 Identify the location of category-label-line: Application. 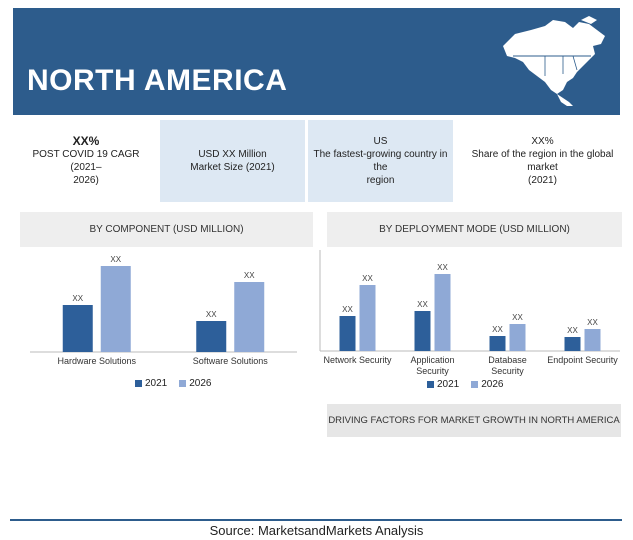
(432, 360).